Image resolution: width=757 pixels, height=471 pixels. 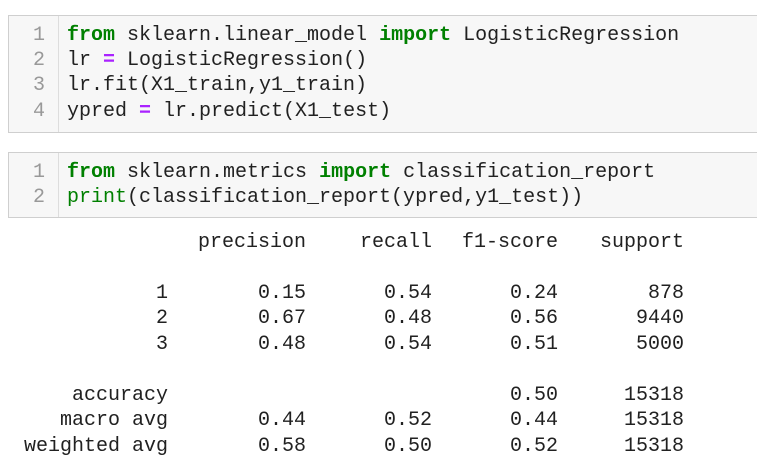 I want to click on report-f1-value: 0.44, so click(x=533, y=420).